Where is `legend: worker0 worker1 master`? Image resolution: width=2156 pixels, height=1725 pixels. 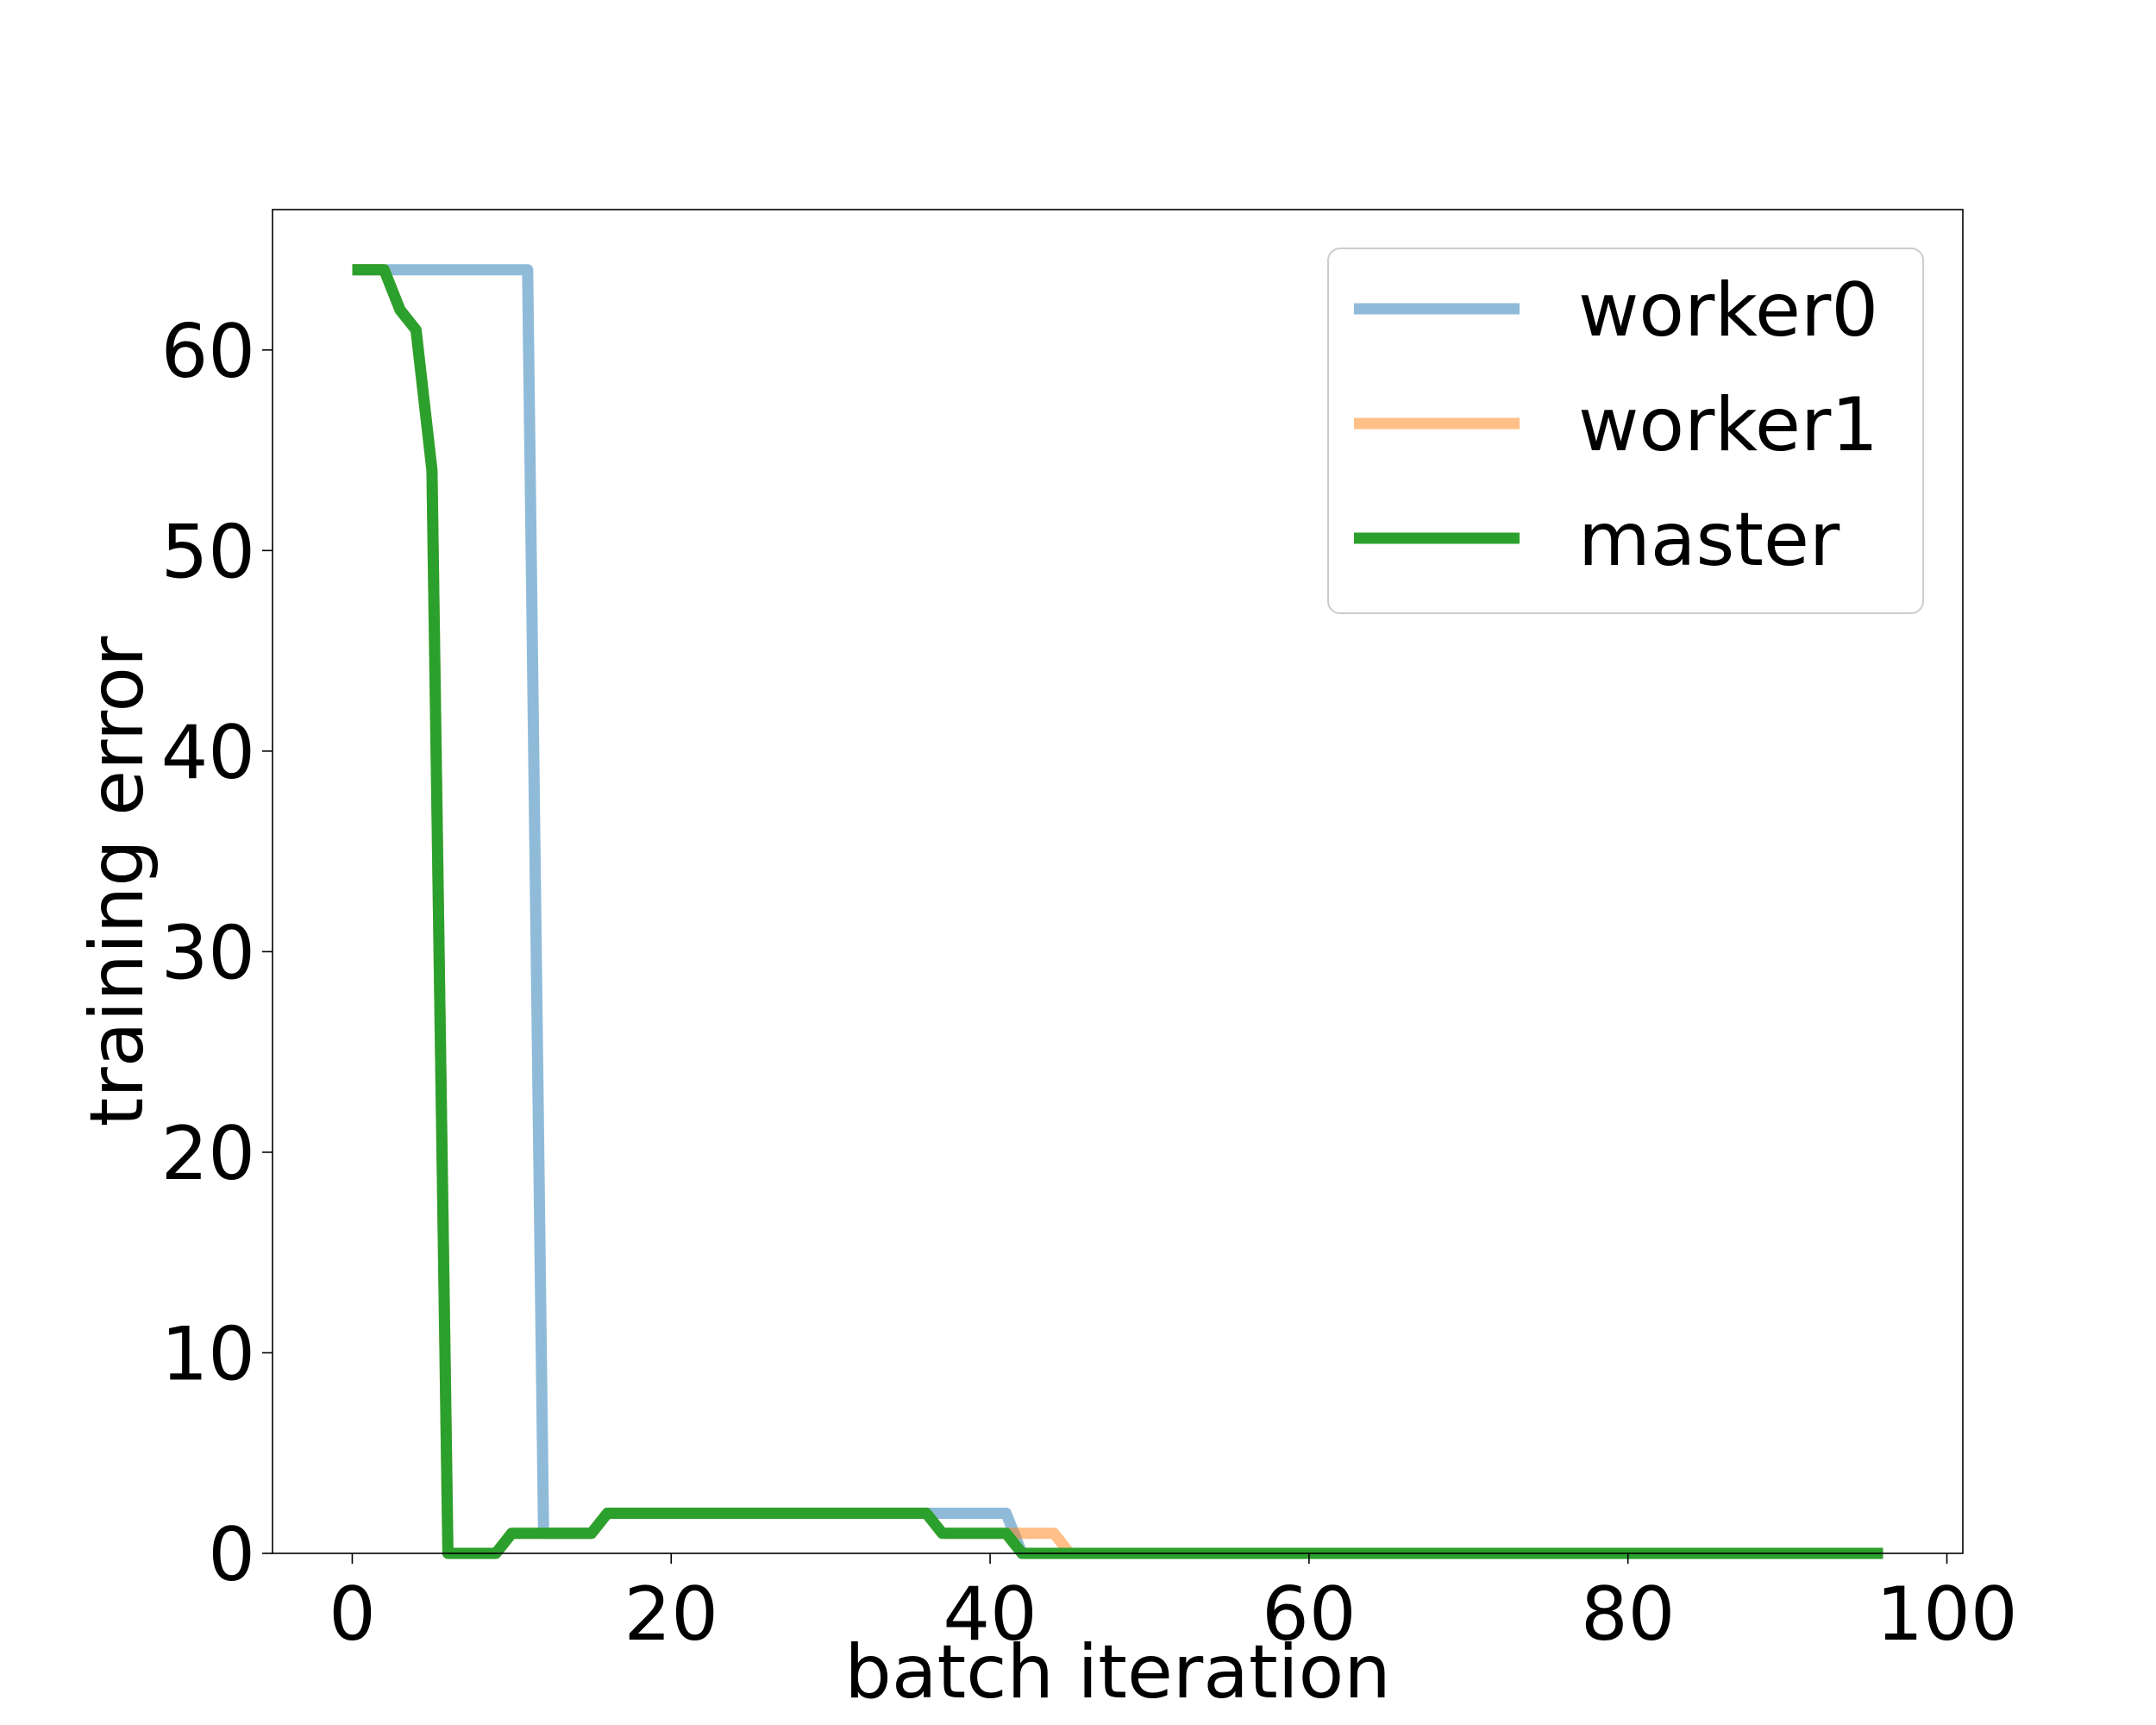
legend: worker0 worker1 master is located at coordinates (1625, 431).